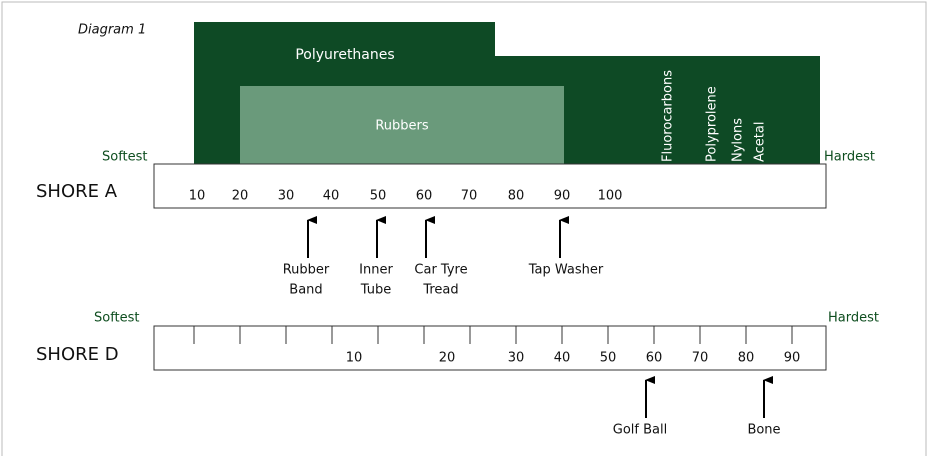  I want to click on rubbers-region, so click(402, 125).